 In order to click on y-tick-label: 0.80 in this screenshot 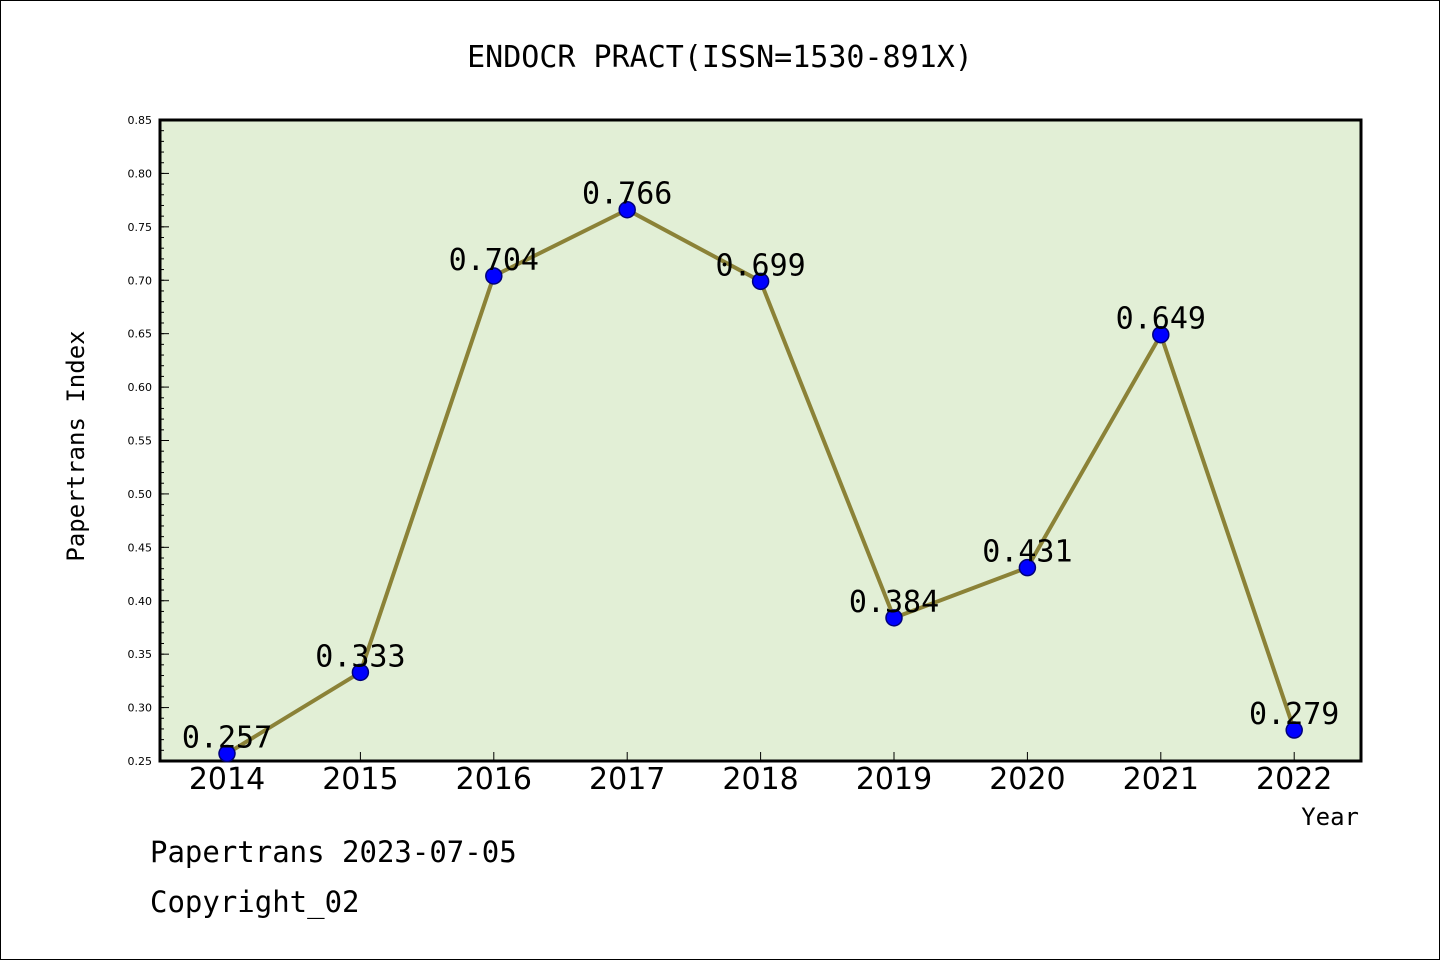, I will do `click(140, 173)`.